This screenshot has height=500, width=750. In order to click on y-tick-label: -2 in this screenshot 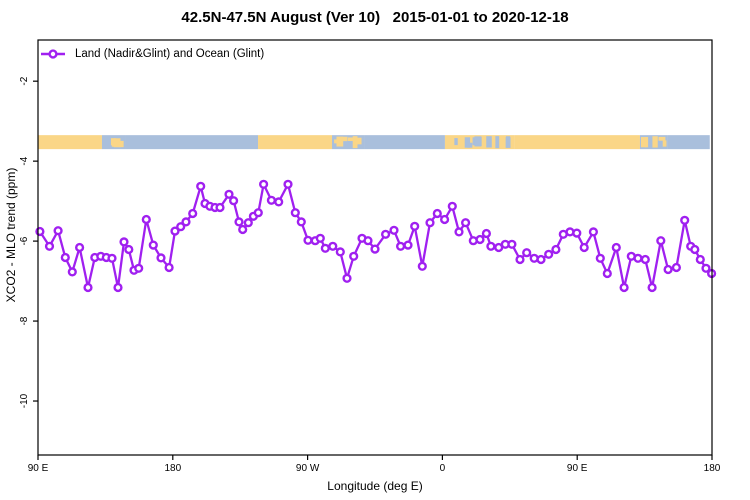, I will do `click(24, 80)`.